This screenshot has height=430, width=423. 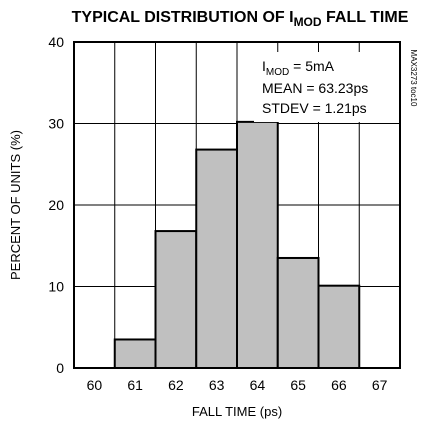 I want to click on x-axis-label: FALL TIME (ps), so click(x=237, y=411).